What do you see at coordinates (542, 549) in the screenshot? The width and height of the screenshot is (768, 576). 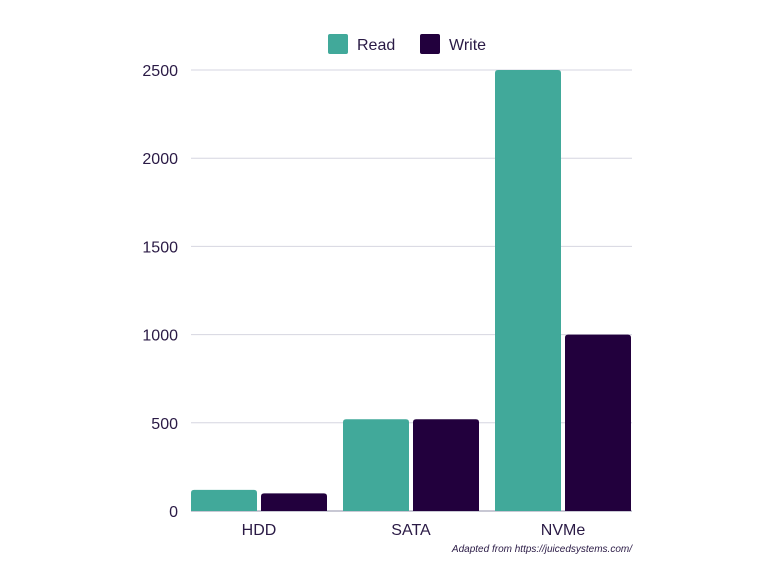 I see `source-note: Adapted from https://juicedsystems.com/` at bounding box center [542, 549].